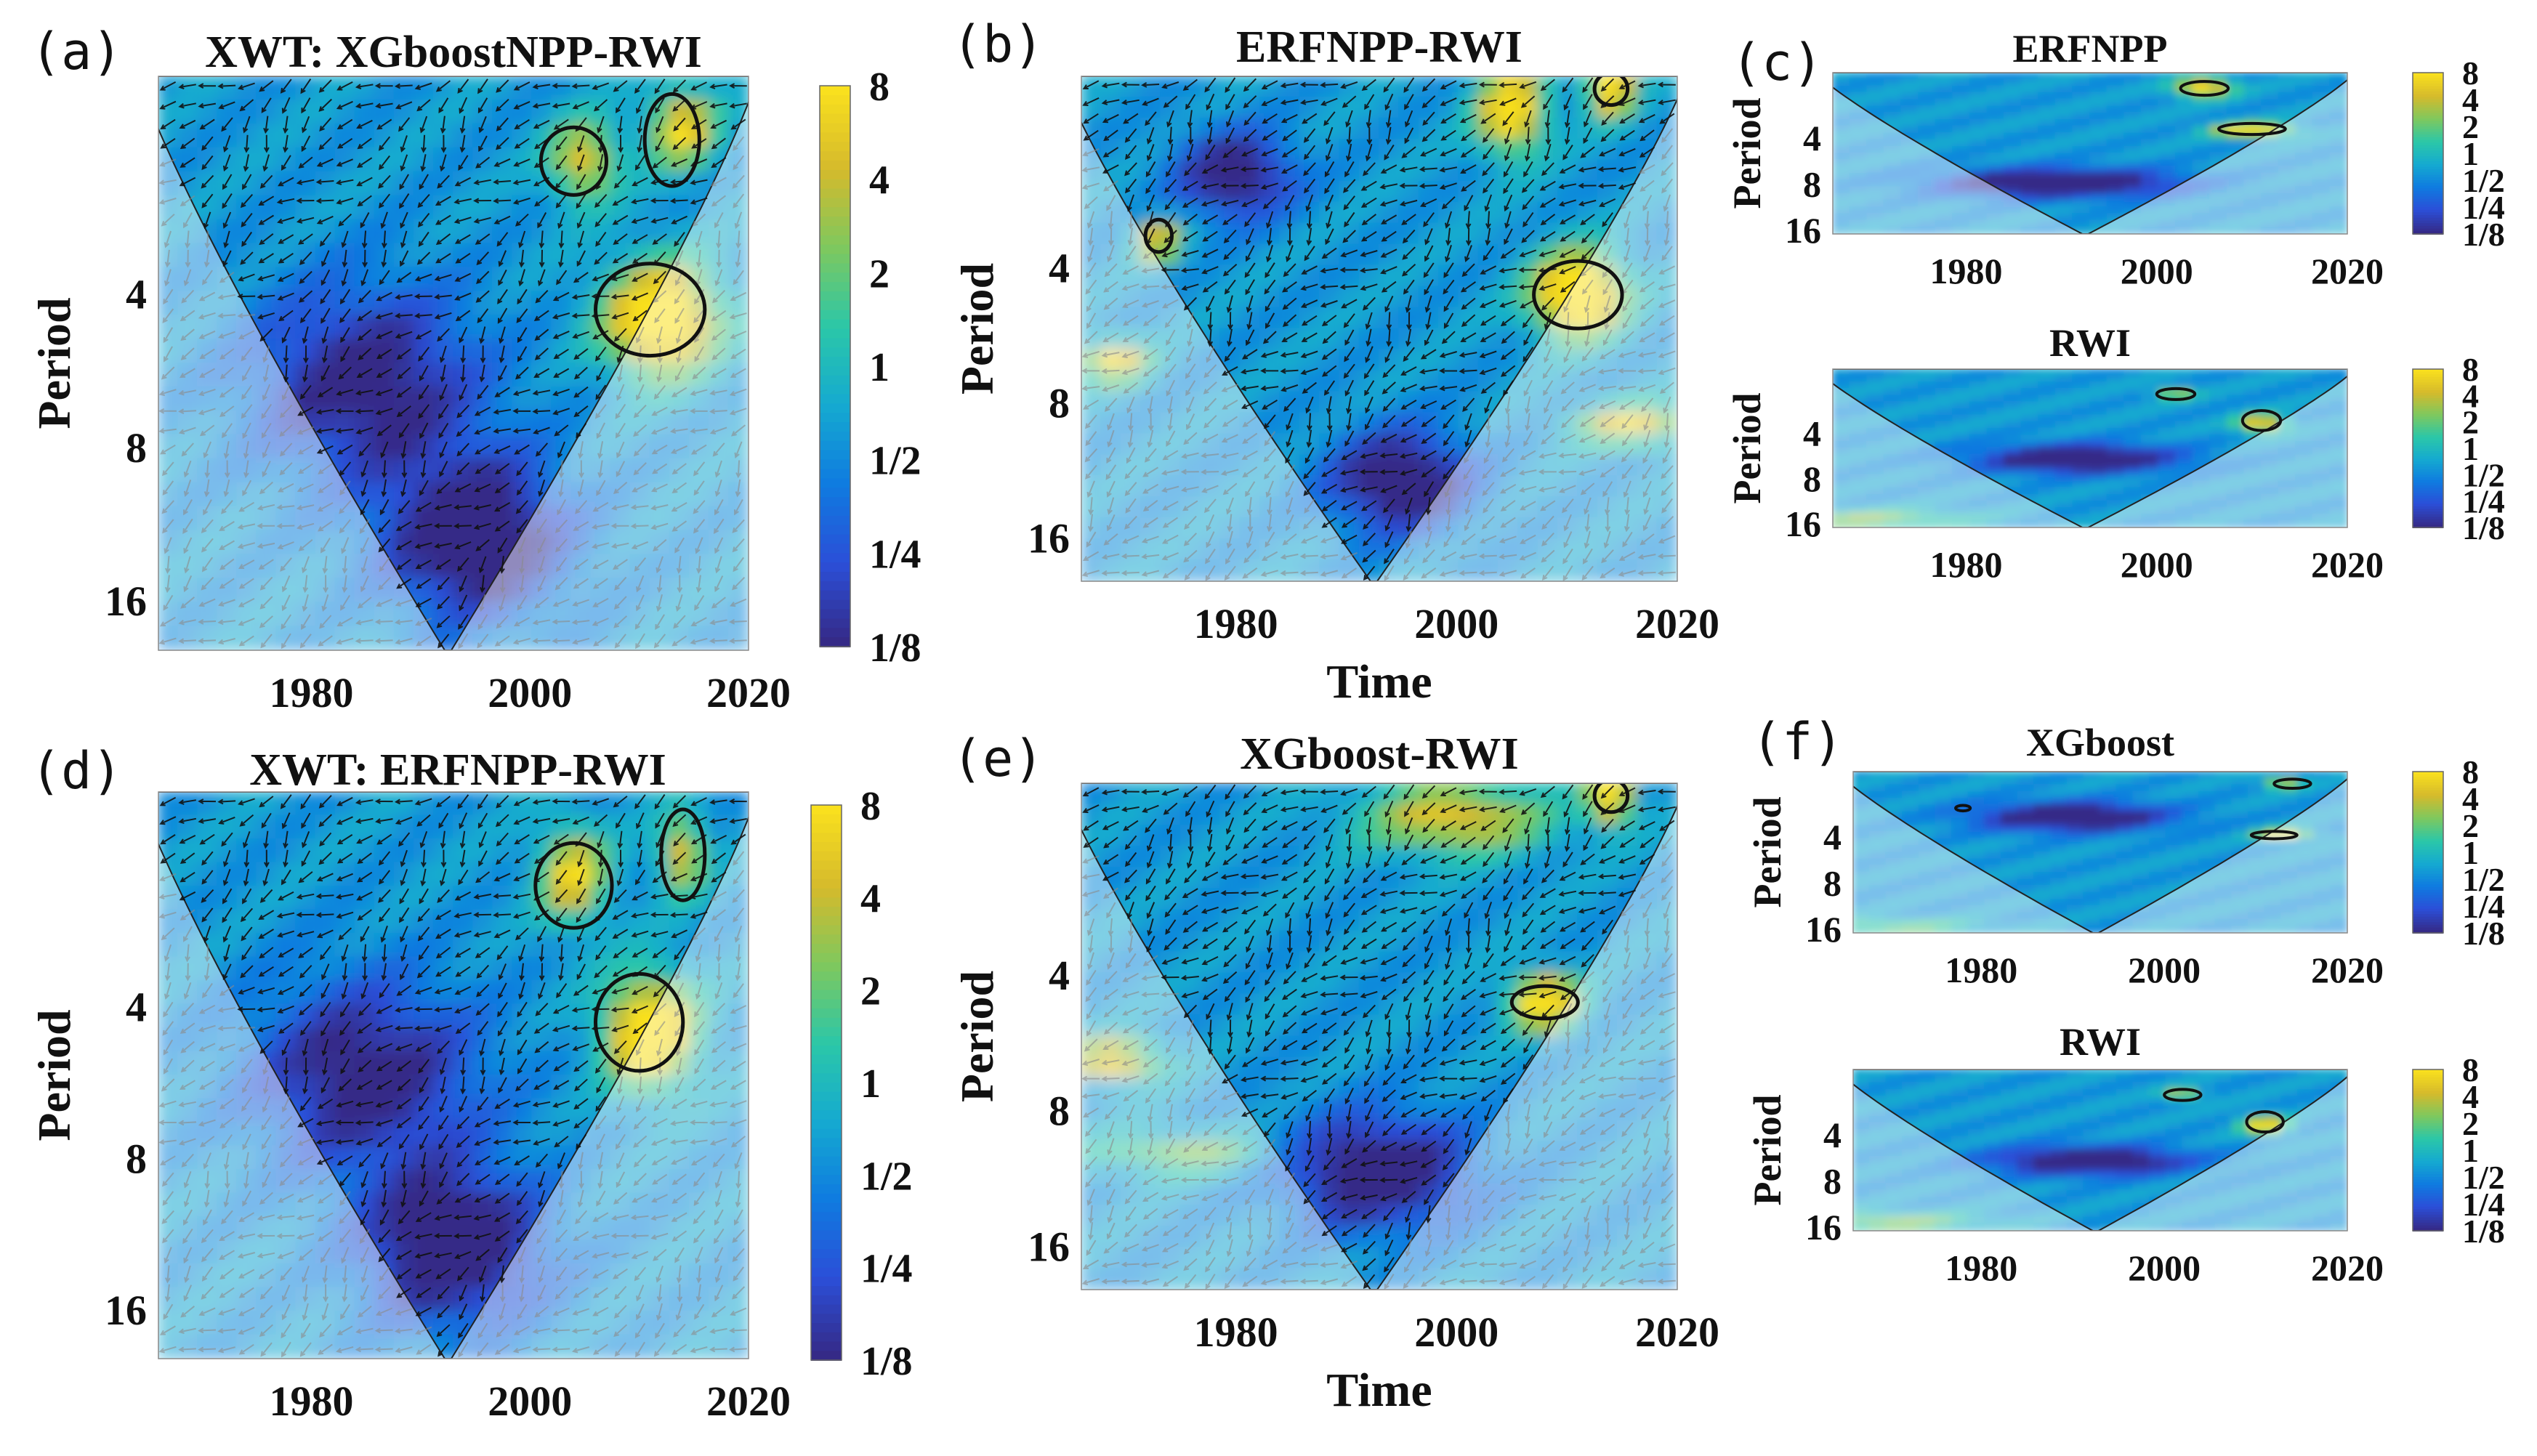  Describe the element at coordinates (2090, 48) in the screenshot. I see `chart-title: ERFNPP` at that location.